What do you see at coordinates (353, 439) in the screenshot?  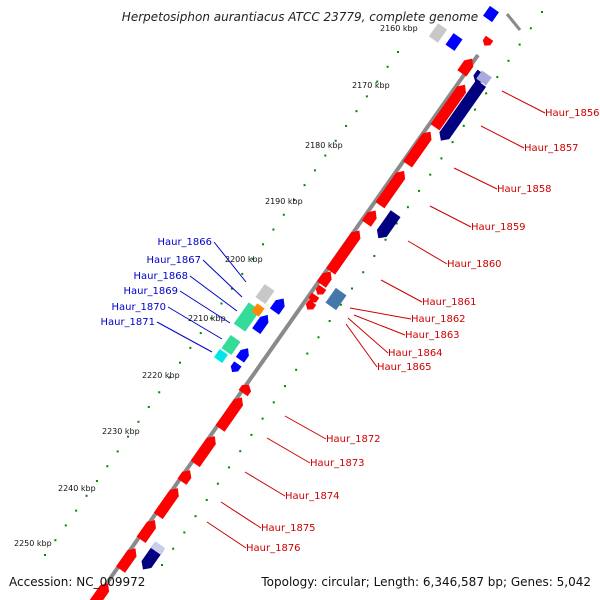 I see `gene-label-right: Haur_1872` at bounding box center [353, 439].